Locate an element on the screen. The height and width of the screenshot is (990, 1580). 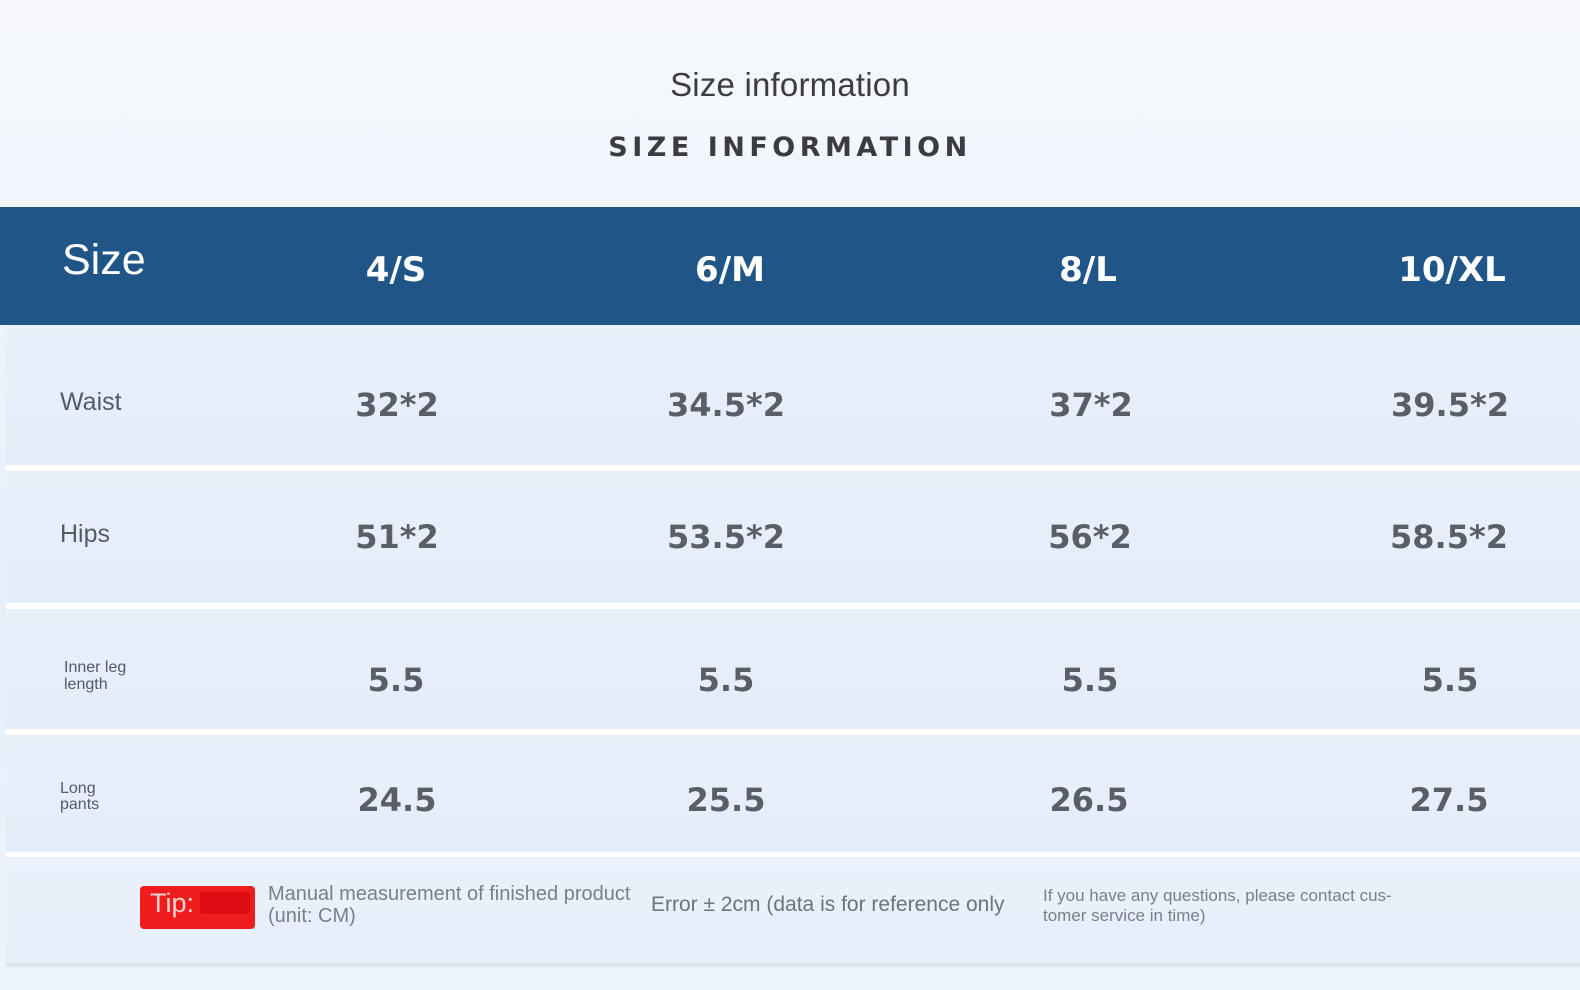
page-subtitle: SIZE INFORMATION is located at coordinates (790, 147).